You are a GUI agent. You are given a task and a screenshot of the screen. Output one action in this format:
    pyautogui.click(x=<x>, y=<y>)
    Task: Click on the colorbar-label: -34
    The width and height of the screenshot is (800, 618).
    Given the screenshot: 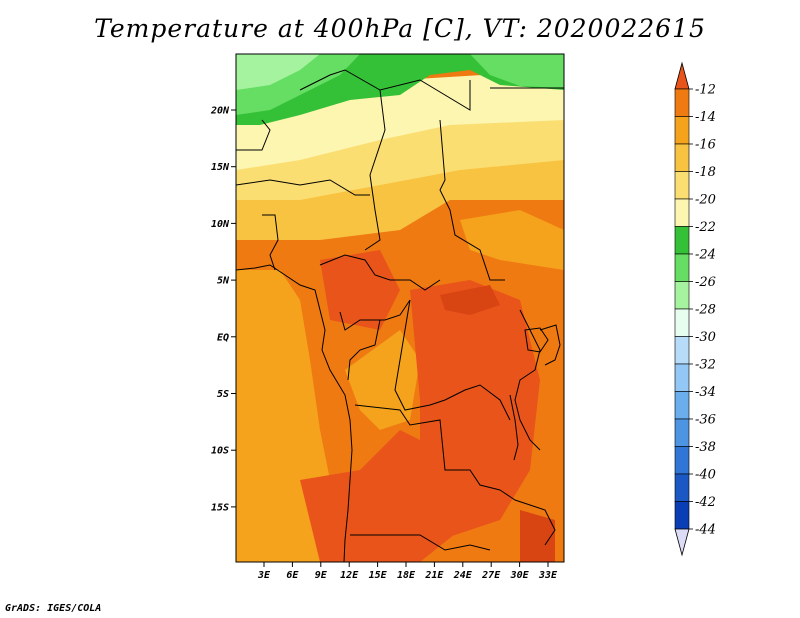 What is the action you would take?
    pyautogui.click(x=705, y=392)
    